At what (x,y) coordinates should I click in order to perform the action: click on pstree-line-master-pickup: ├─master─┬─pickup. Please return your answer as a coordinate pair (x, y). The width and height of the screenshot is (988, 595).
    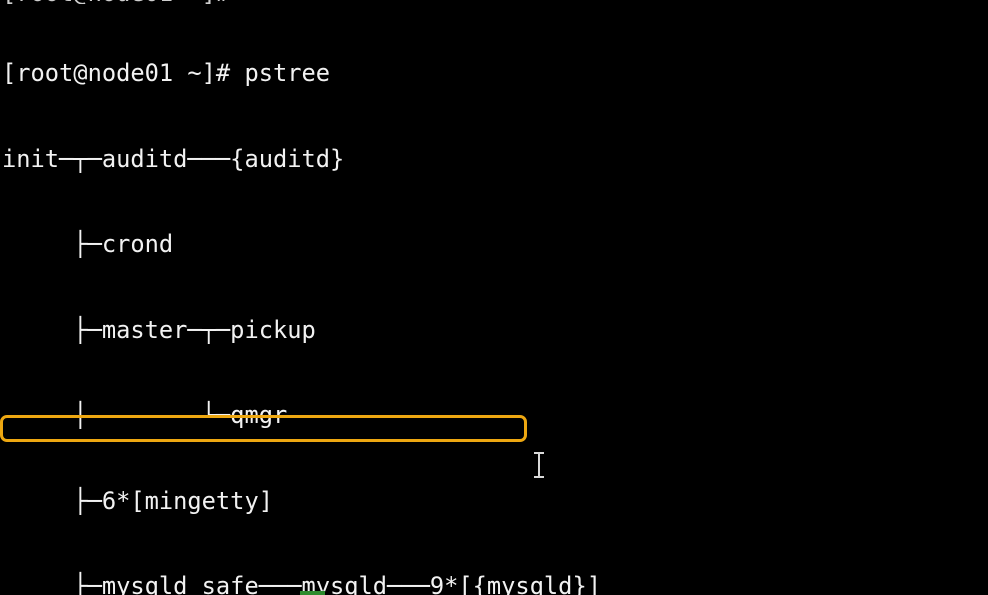
    Looking at the image, I should click on (159, 329).